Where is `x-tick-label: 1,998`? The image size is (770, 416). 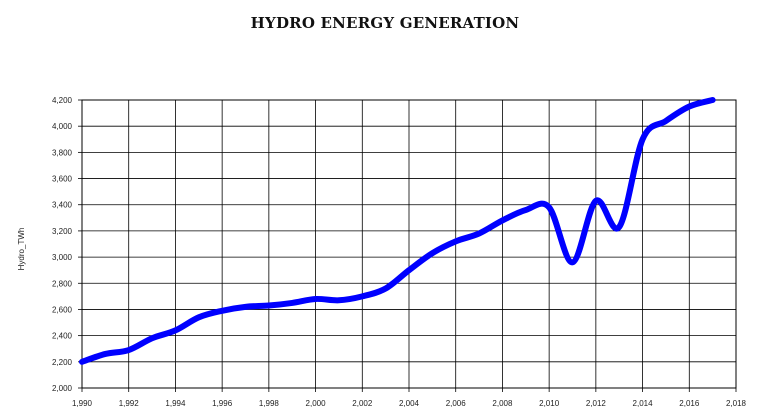
x-tick-label: 1,998 is located at coordinates (269, 403).